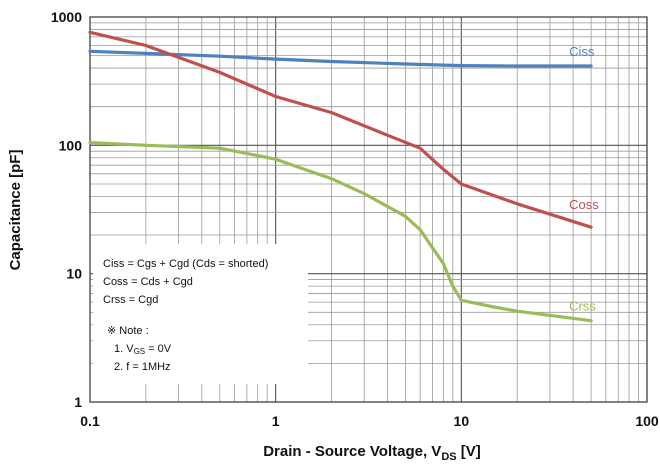 The image size is (660, 466). Describe the element at coordinates (148, 282) in the screenshot. I see `annotation-line-coss: Coss = Cds + Cgd` at that location.